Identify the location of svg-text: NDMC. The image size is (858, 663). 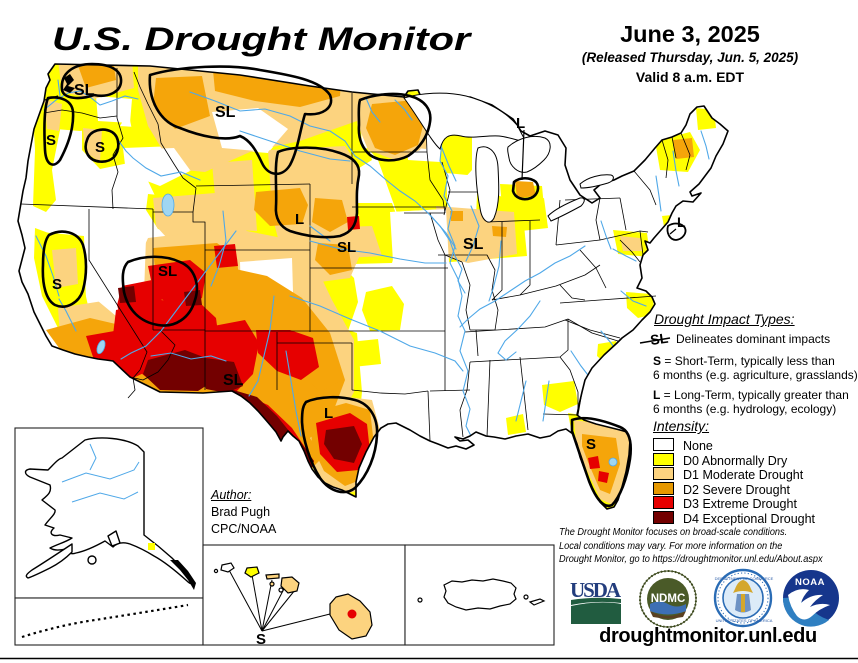
(668, 599).